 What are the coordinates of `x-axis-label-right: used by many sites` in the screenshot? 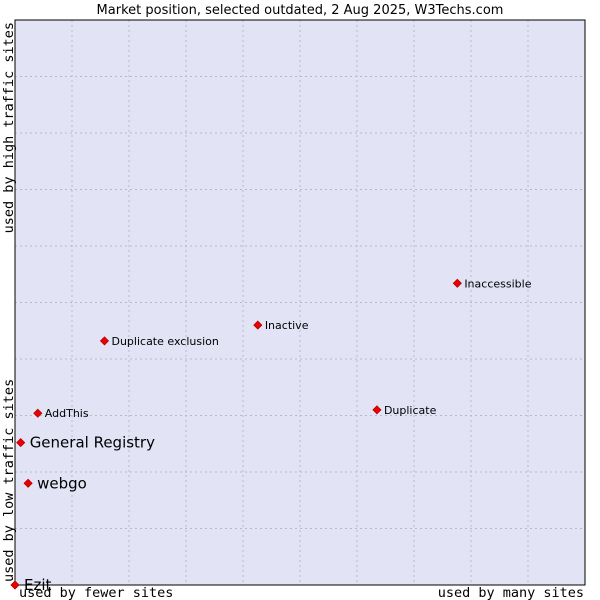 It's located at (511, 592).